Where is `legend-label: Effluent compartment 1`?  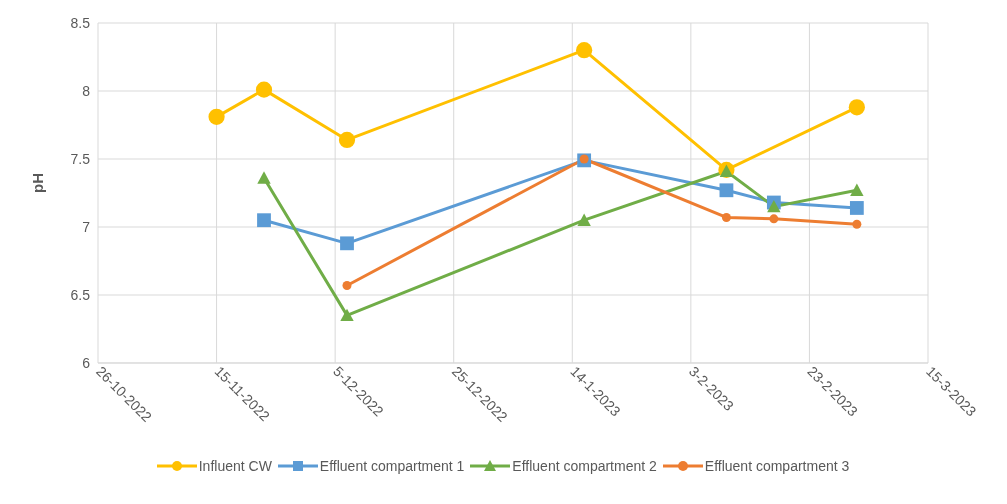 legend-label: Effluent compartment 1 is located at coordinates (392, 466).